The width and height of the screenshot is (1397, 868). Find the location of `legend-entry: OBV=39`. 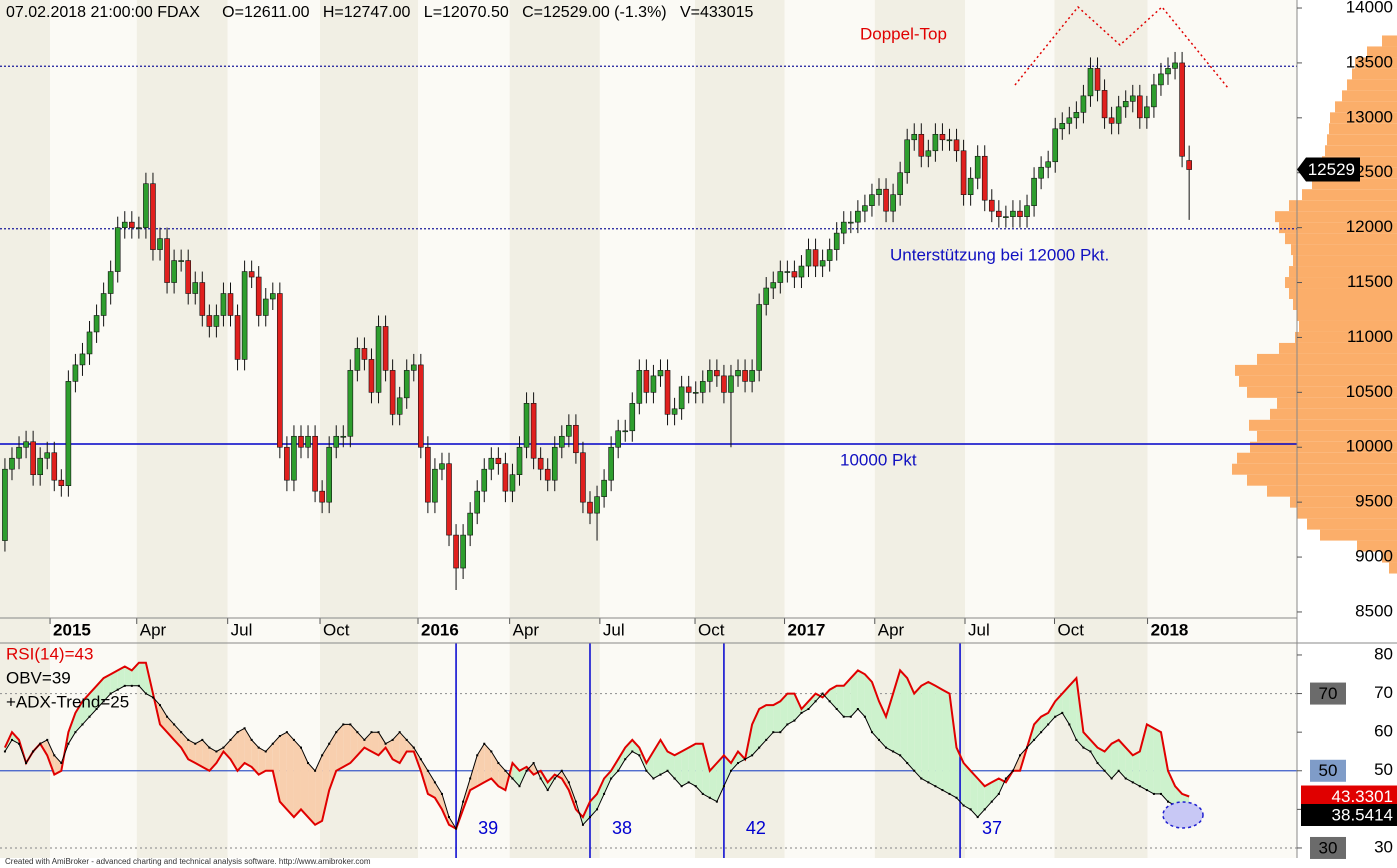

legend-entry: OBV=39 is located at coordinates (38, 677).